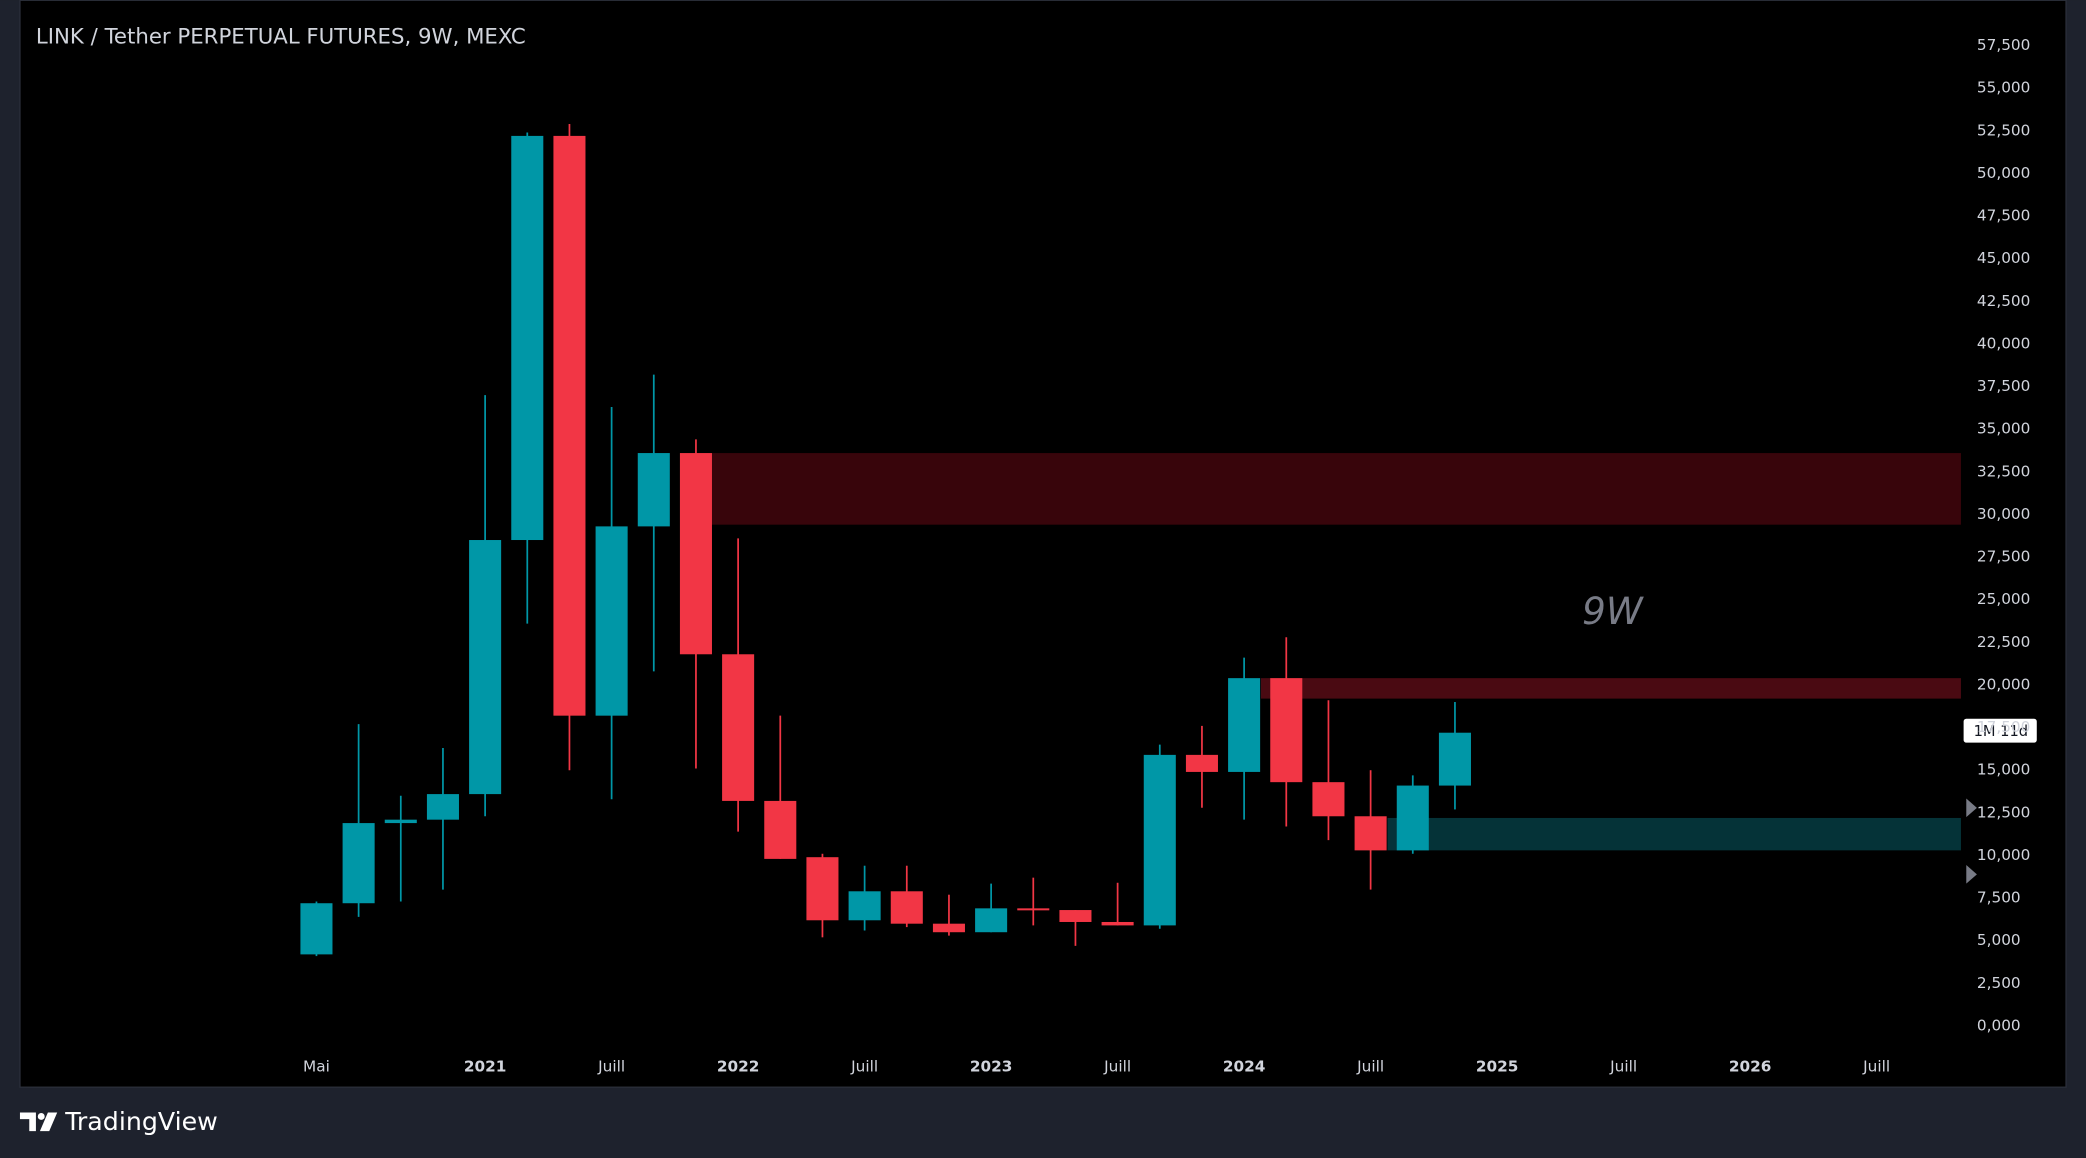  I want to click on y-tick-label: 55,000, so click(2003, 88).